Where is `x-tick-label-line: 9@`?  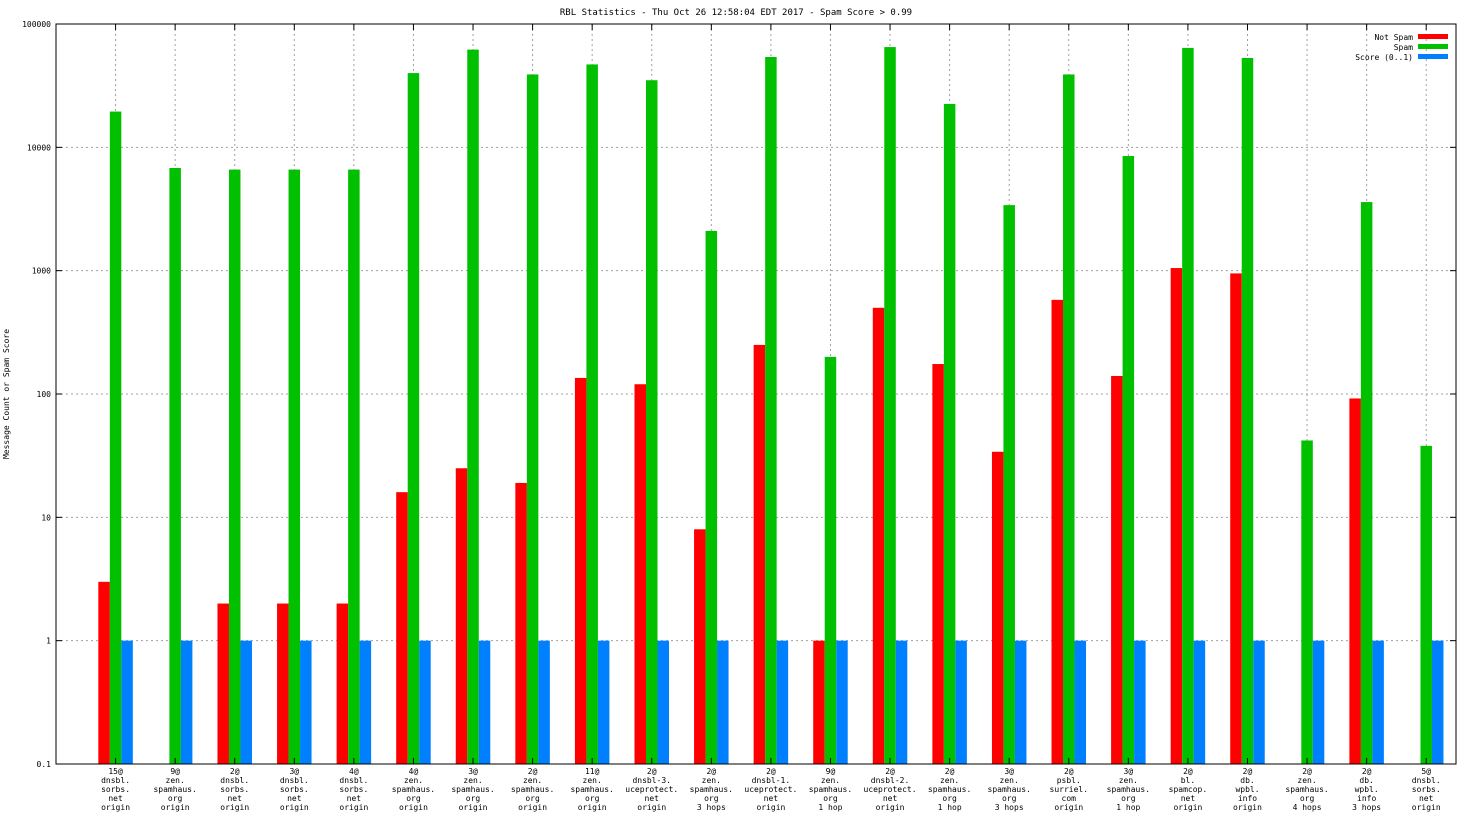 x-tick-label-line: 9@ is located at coordinates (831, 771).